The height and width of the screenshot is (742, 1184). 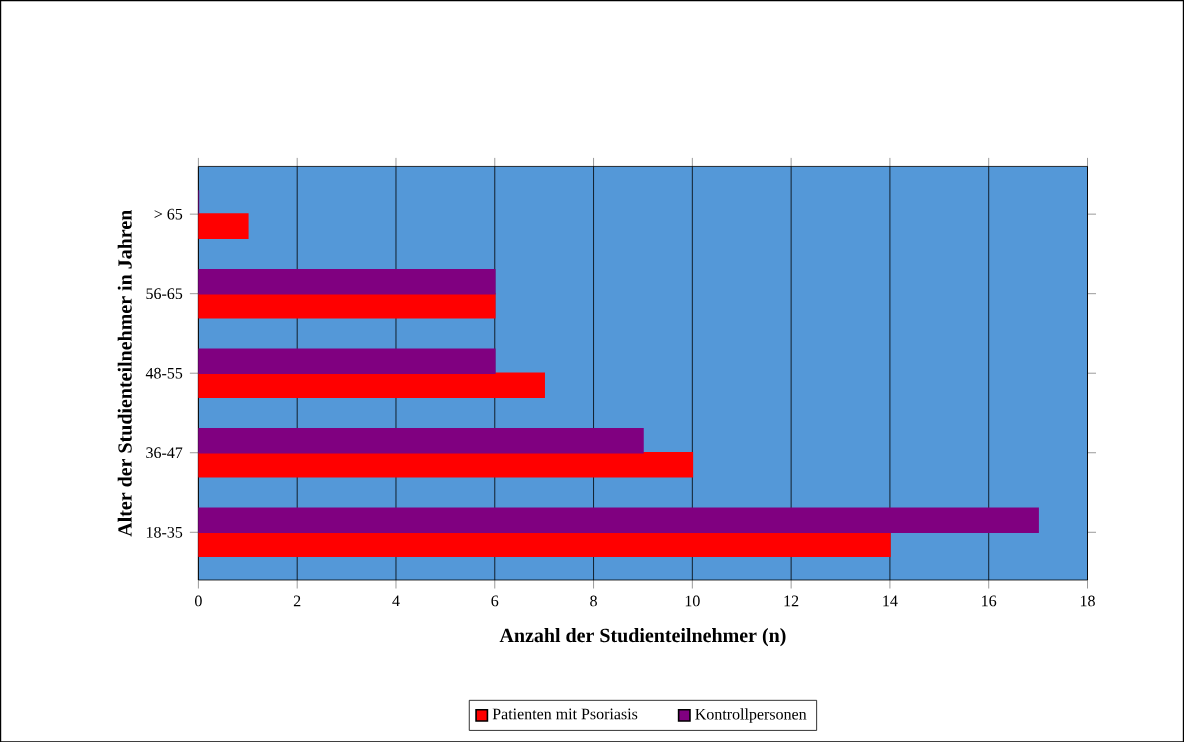 I want to click on y-tick-label: 18-35, so click(x=164, y=532).